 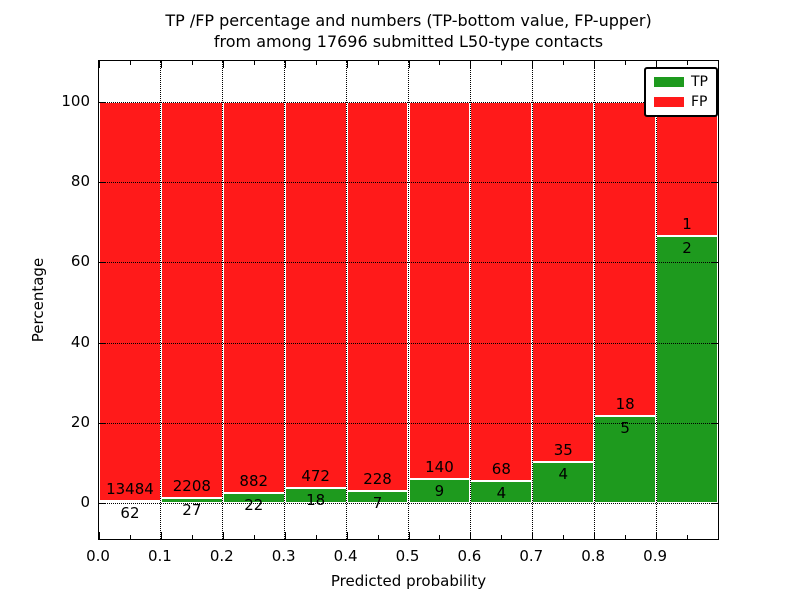 I want to click on x-tick-label: 0.3, so click(x=283, y=556).